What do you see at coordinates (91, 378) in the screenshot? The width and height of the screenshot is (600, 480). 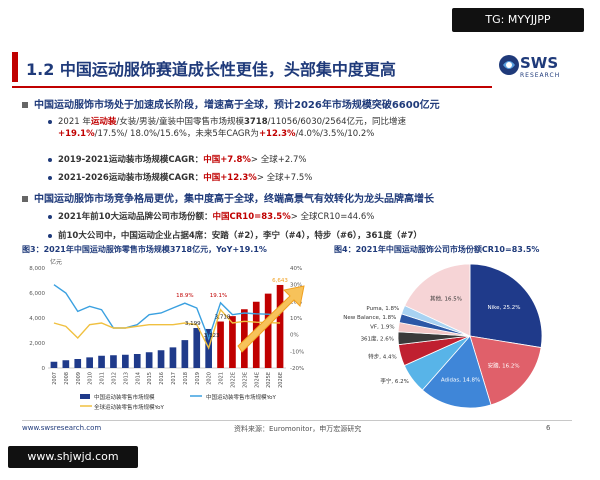 I see `fig3-xtick-label: 2010` at bounding box center [91, 378].